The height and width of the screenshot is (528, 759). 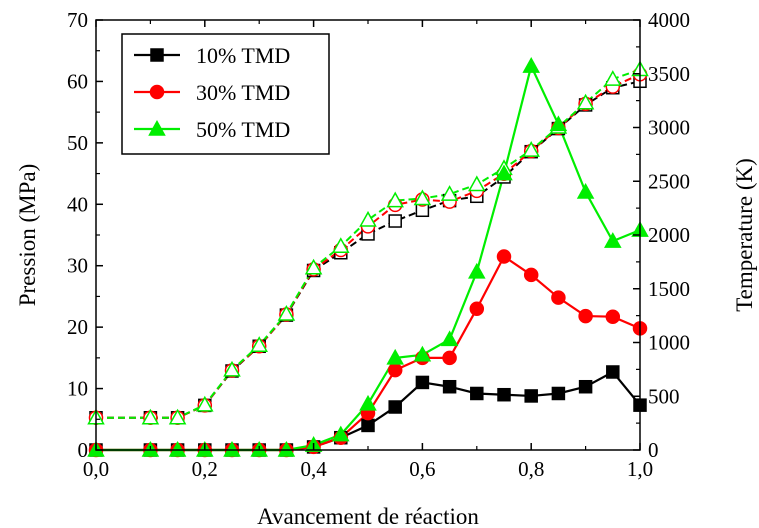 What do you see at coordinates (77, 81) in the screenshot?
I see `y-left-tick-label: 60` at bounding box center [77, 81].